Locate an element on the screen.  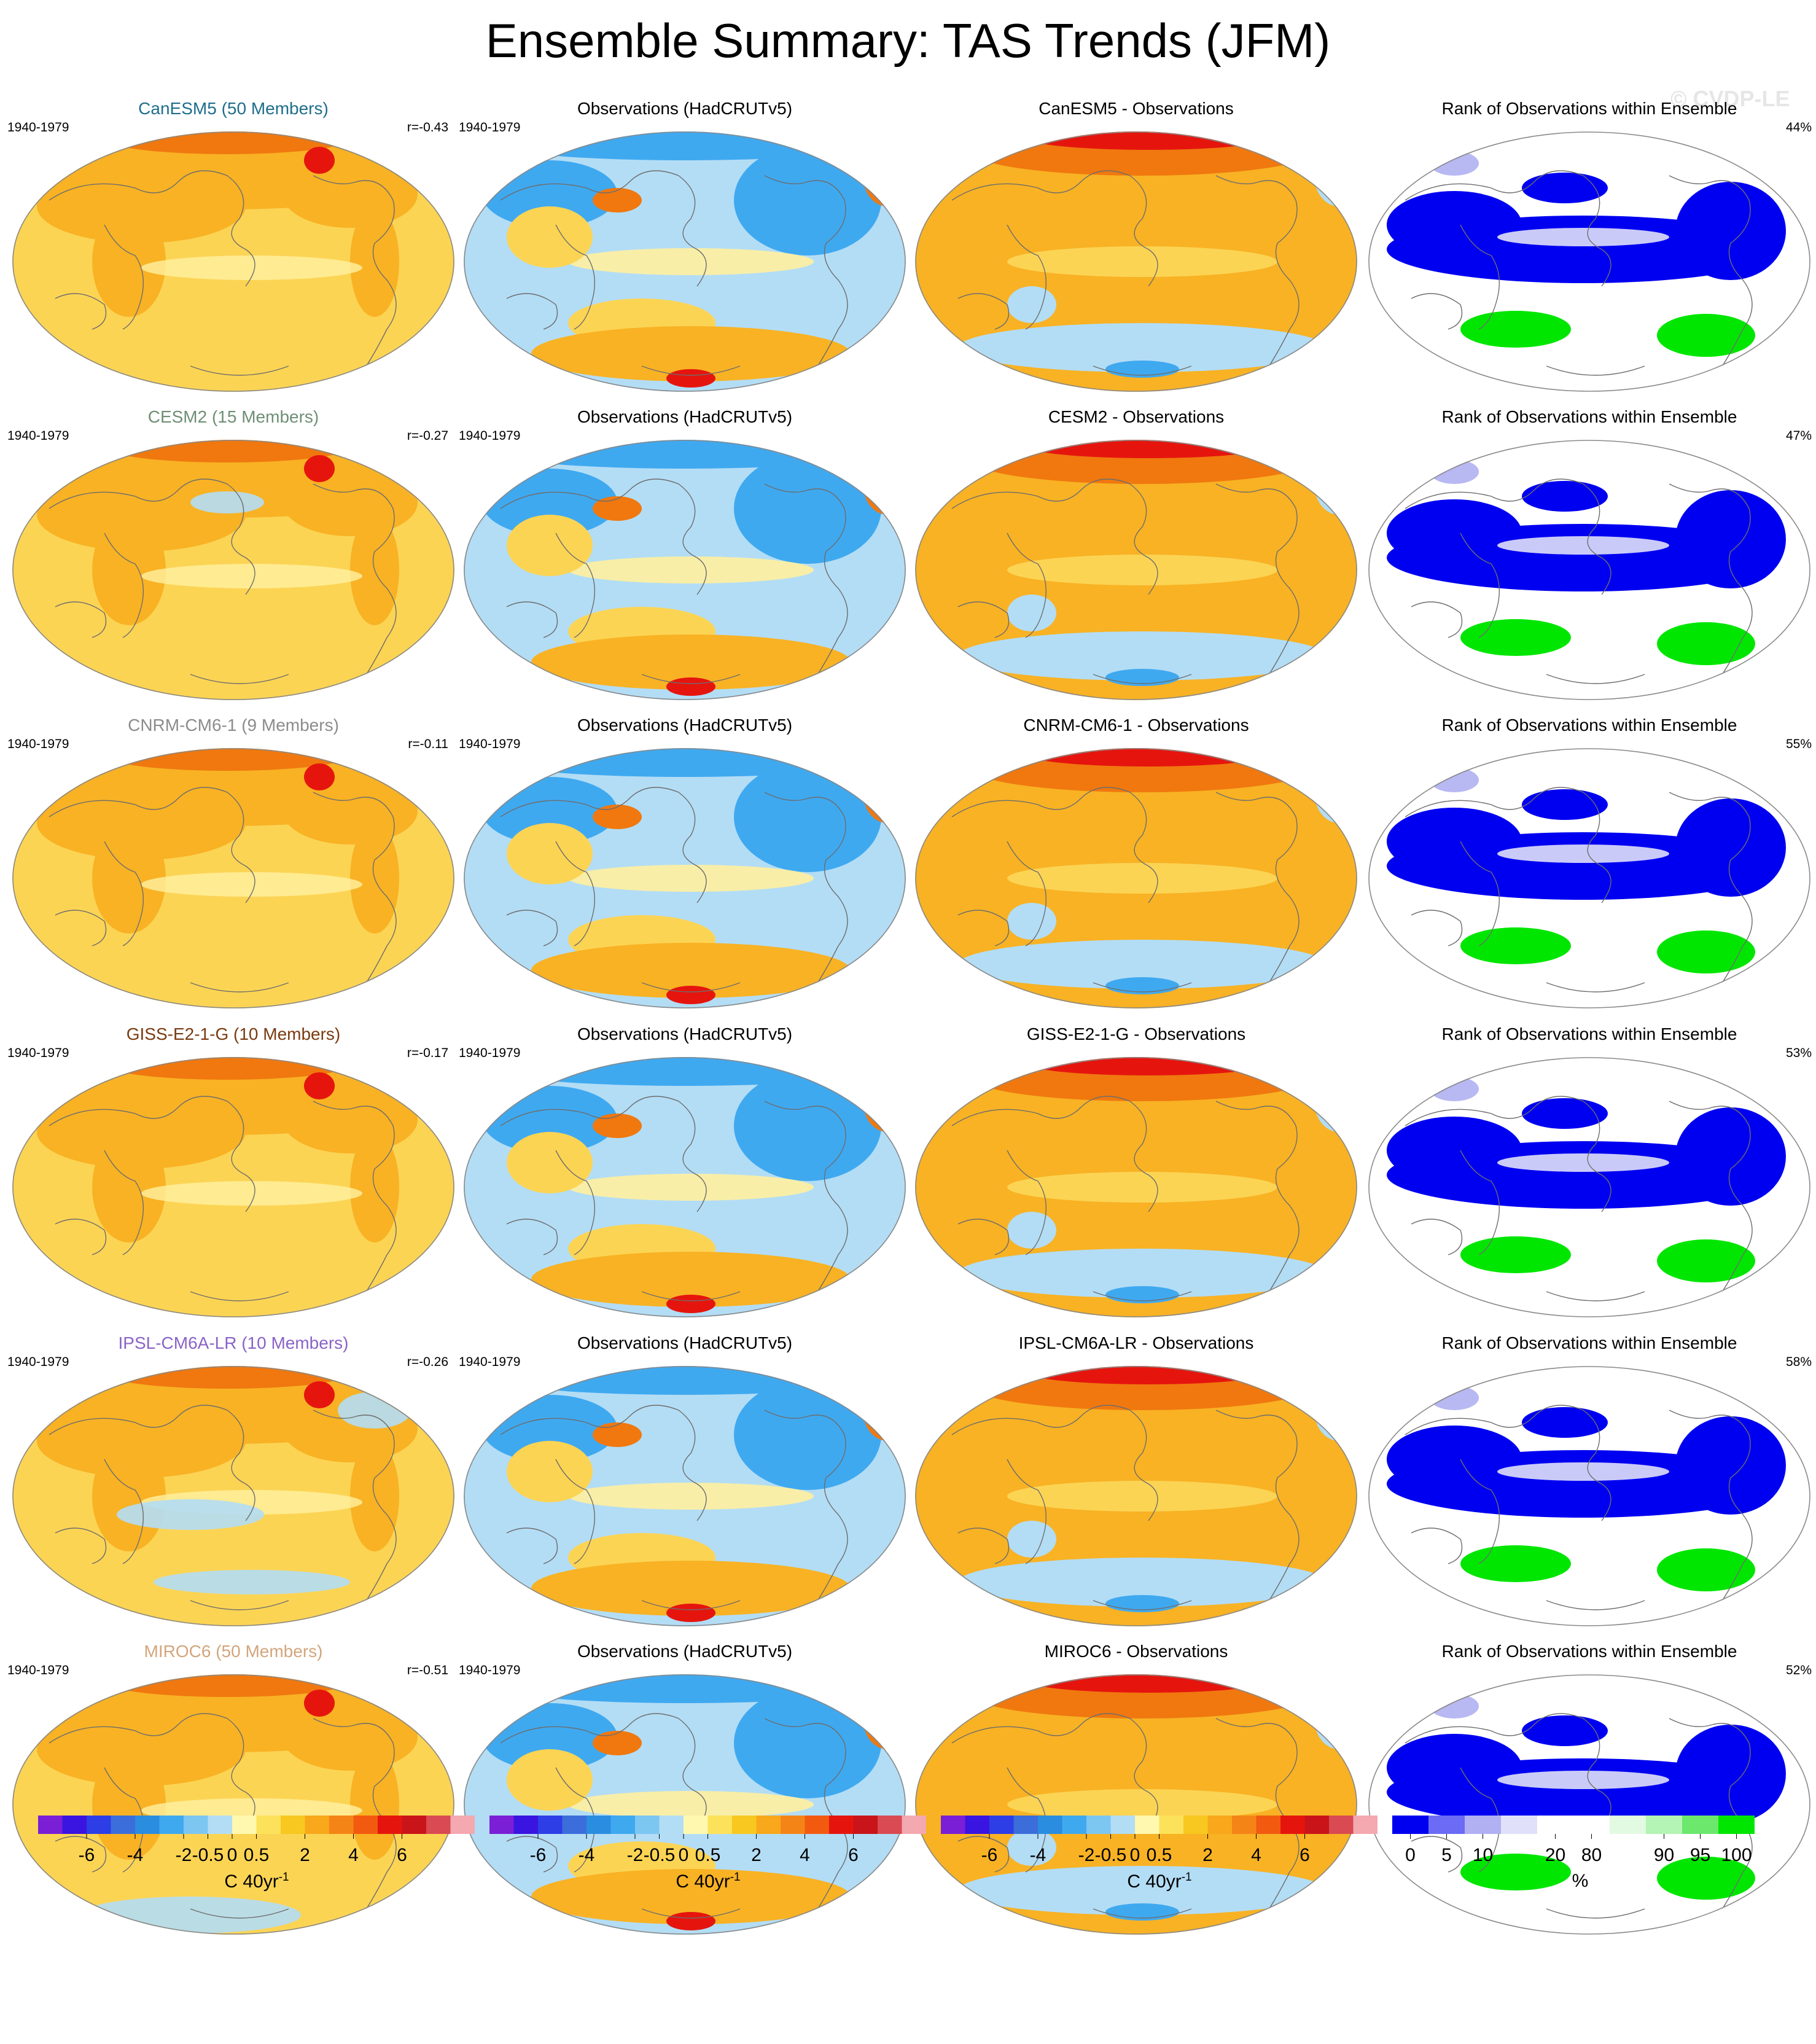
colorbar-tick-label: -0.5 is located at coordinates (660, 1855).